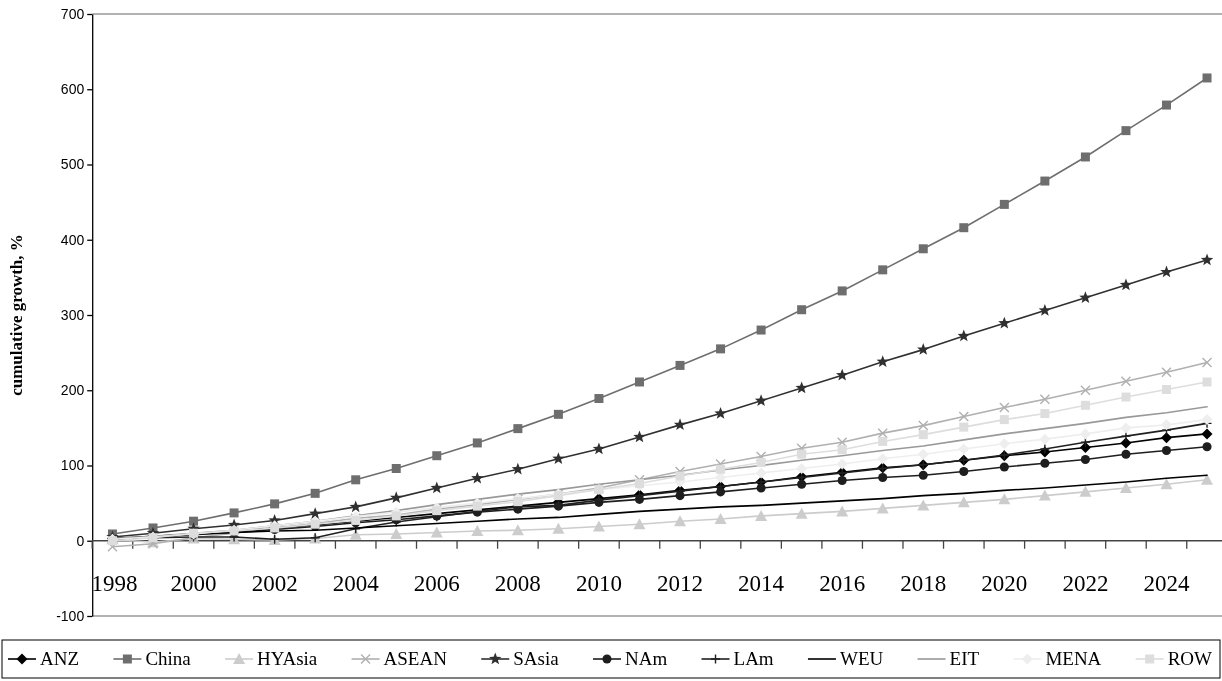  I want to click on x-tick-label: 2006, so click(436, 583).